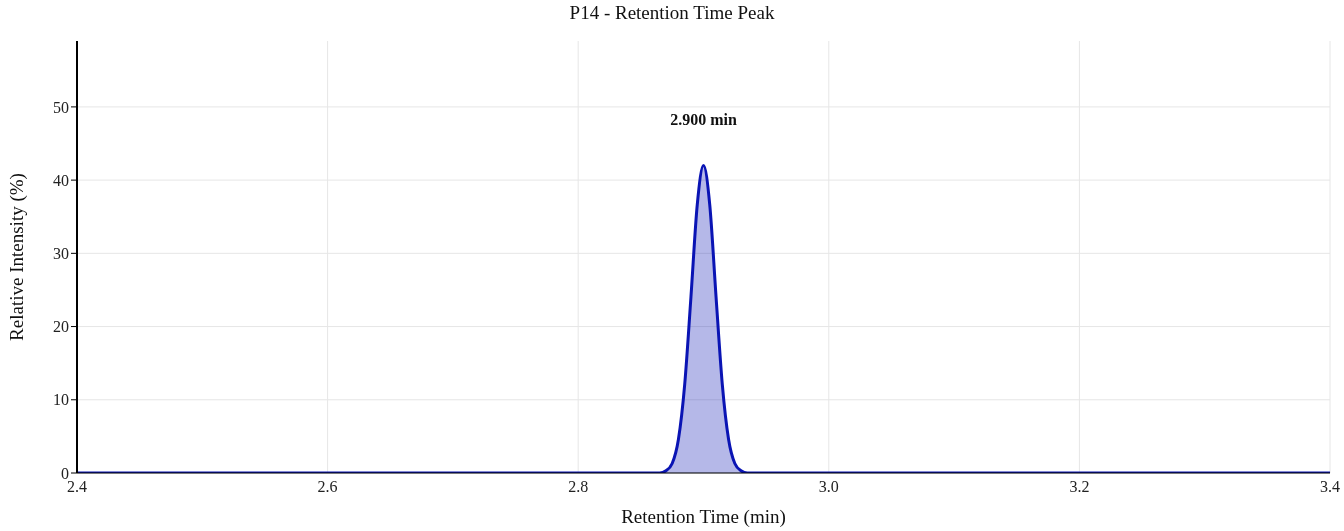 The width and height of the screenshot is (1344, 531). I want to click on y-tick-label: 0, so click(65, 473).